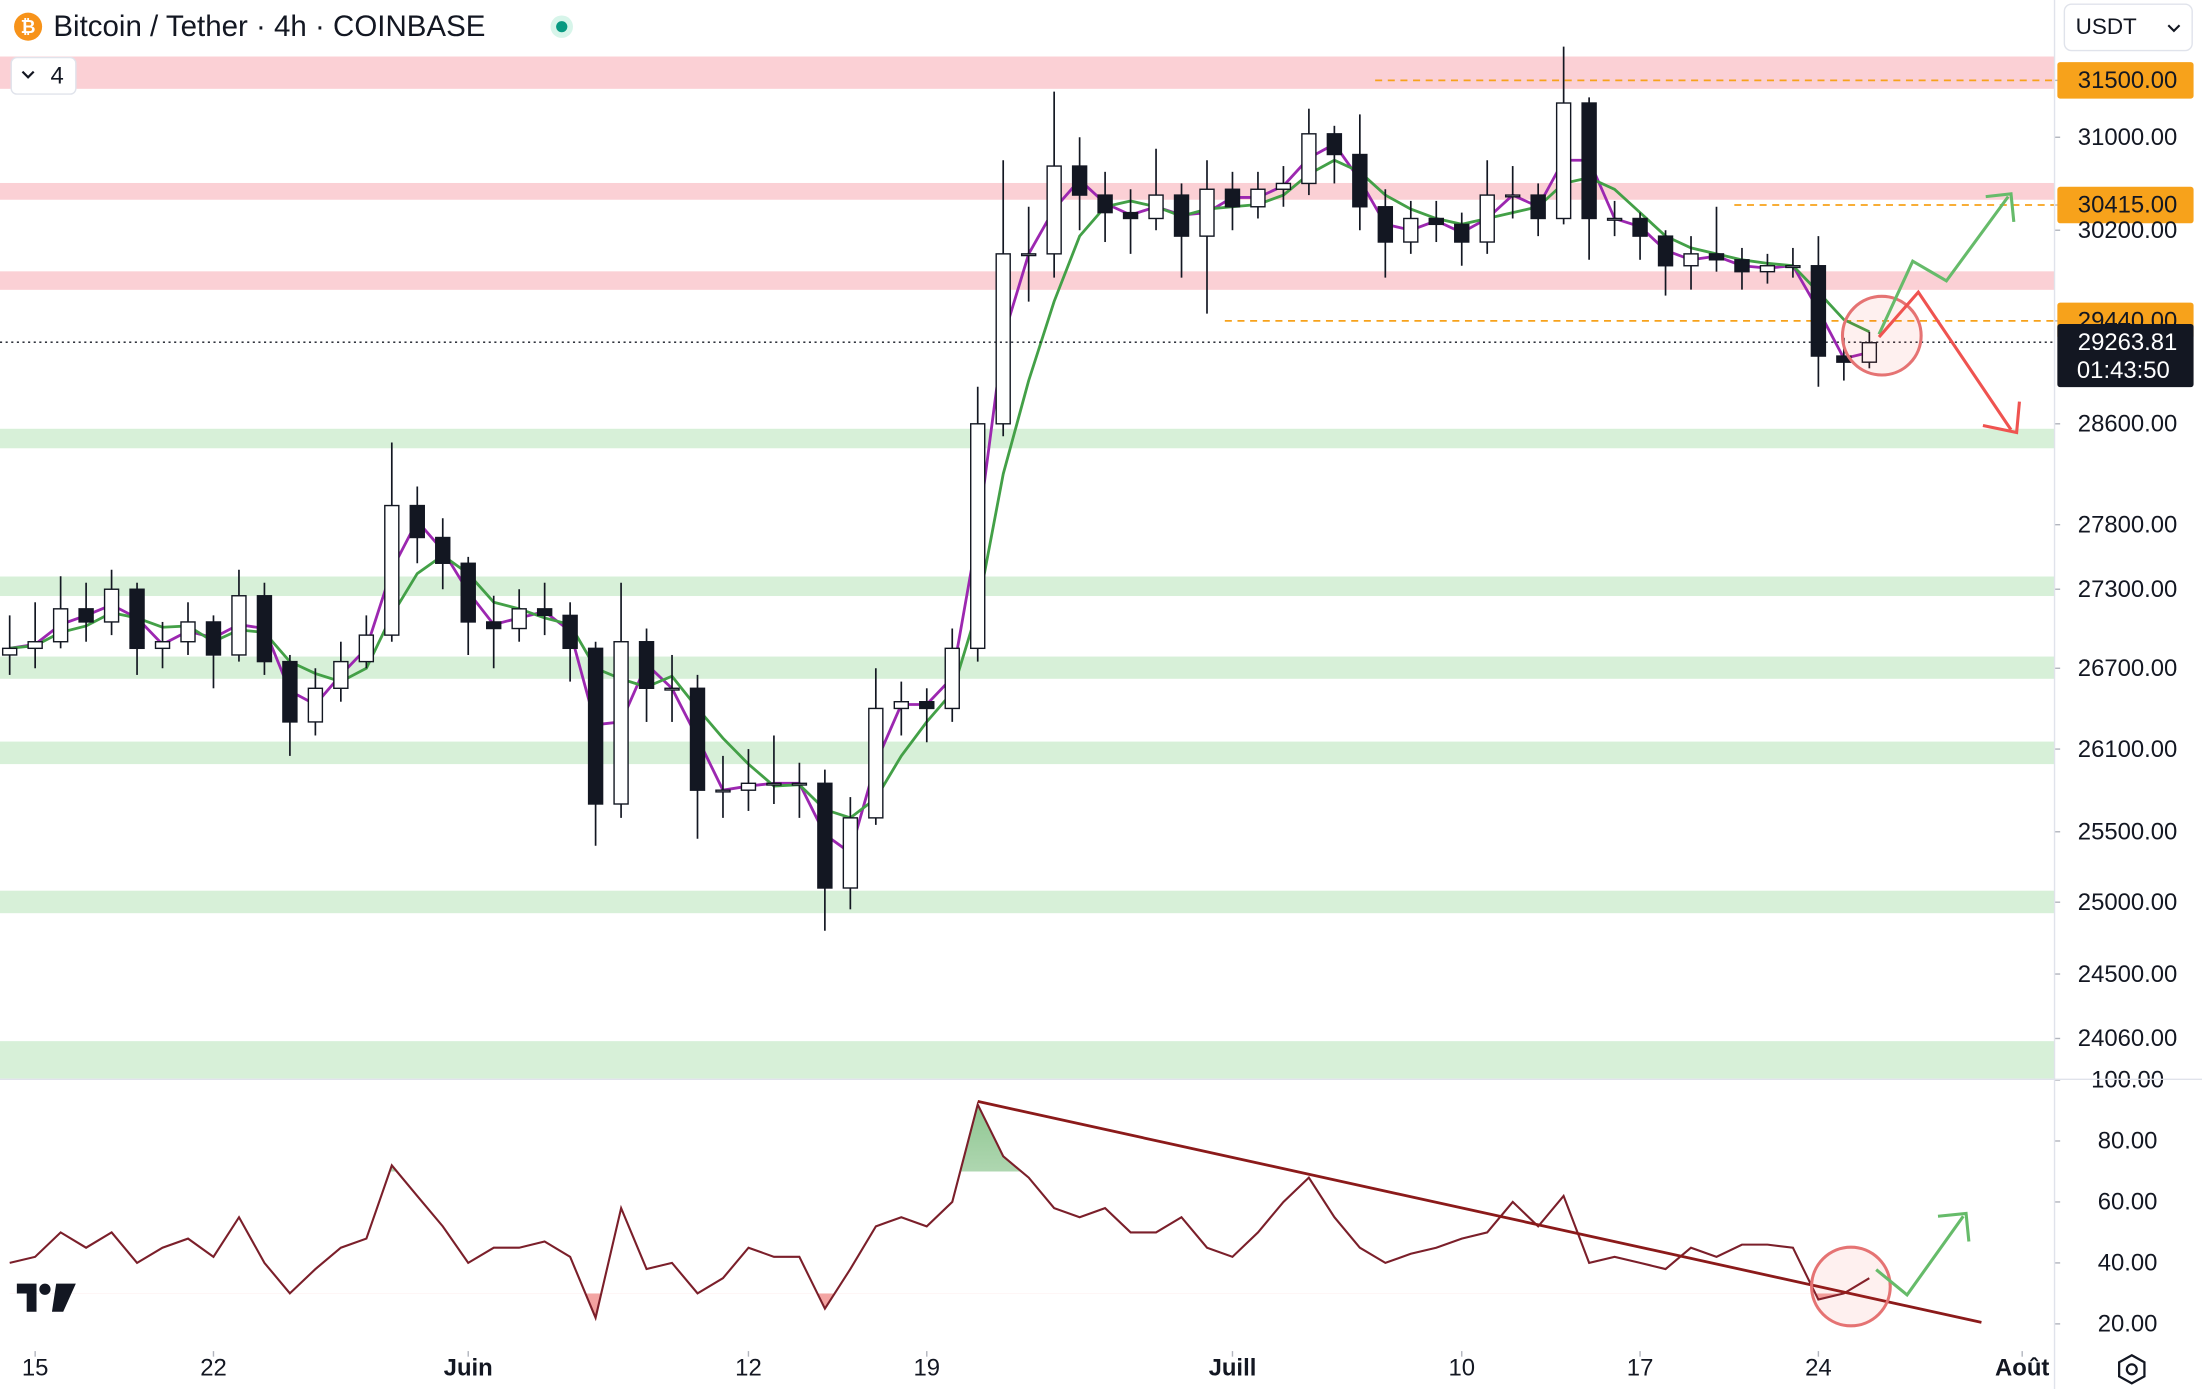 Image resolution: width=2202 pixels, height=1389 pixels. Describe the element at coordinates (2128, 1202) in the screenshot. I see `y-tick-label: 60.00` at that location.